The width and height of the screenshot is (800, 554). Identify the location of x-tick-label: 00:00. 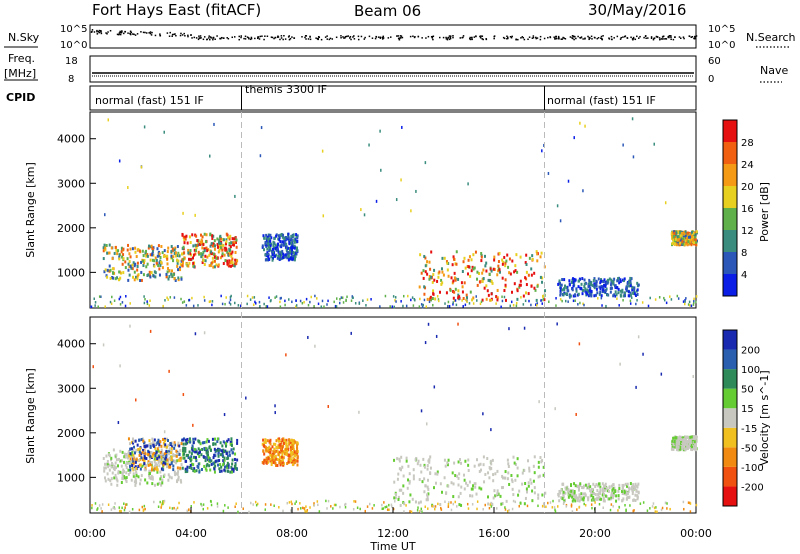
(696, 533).